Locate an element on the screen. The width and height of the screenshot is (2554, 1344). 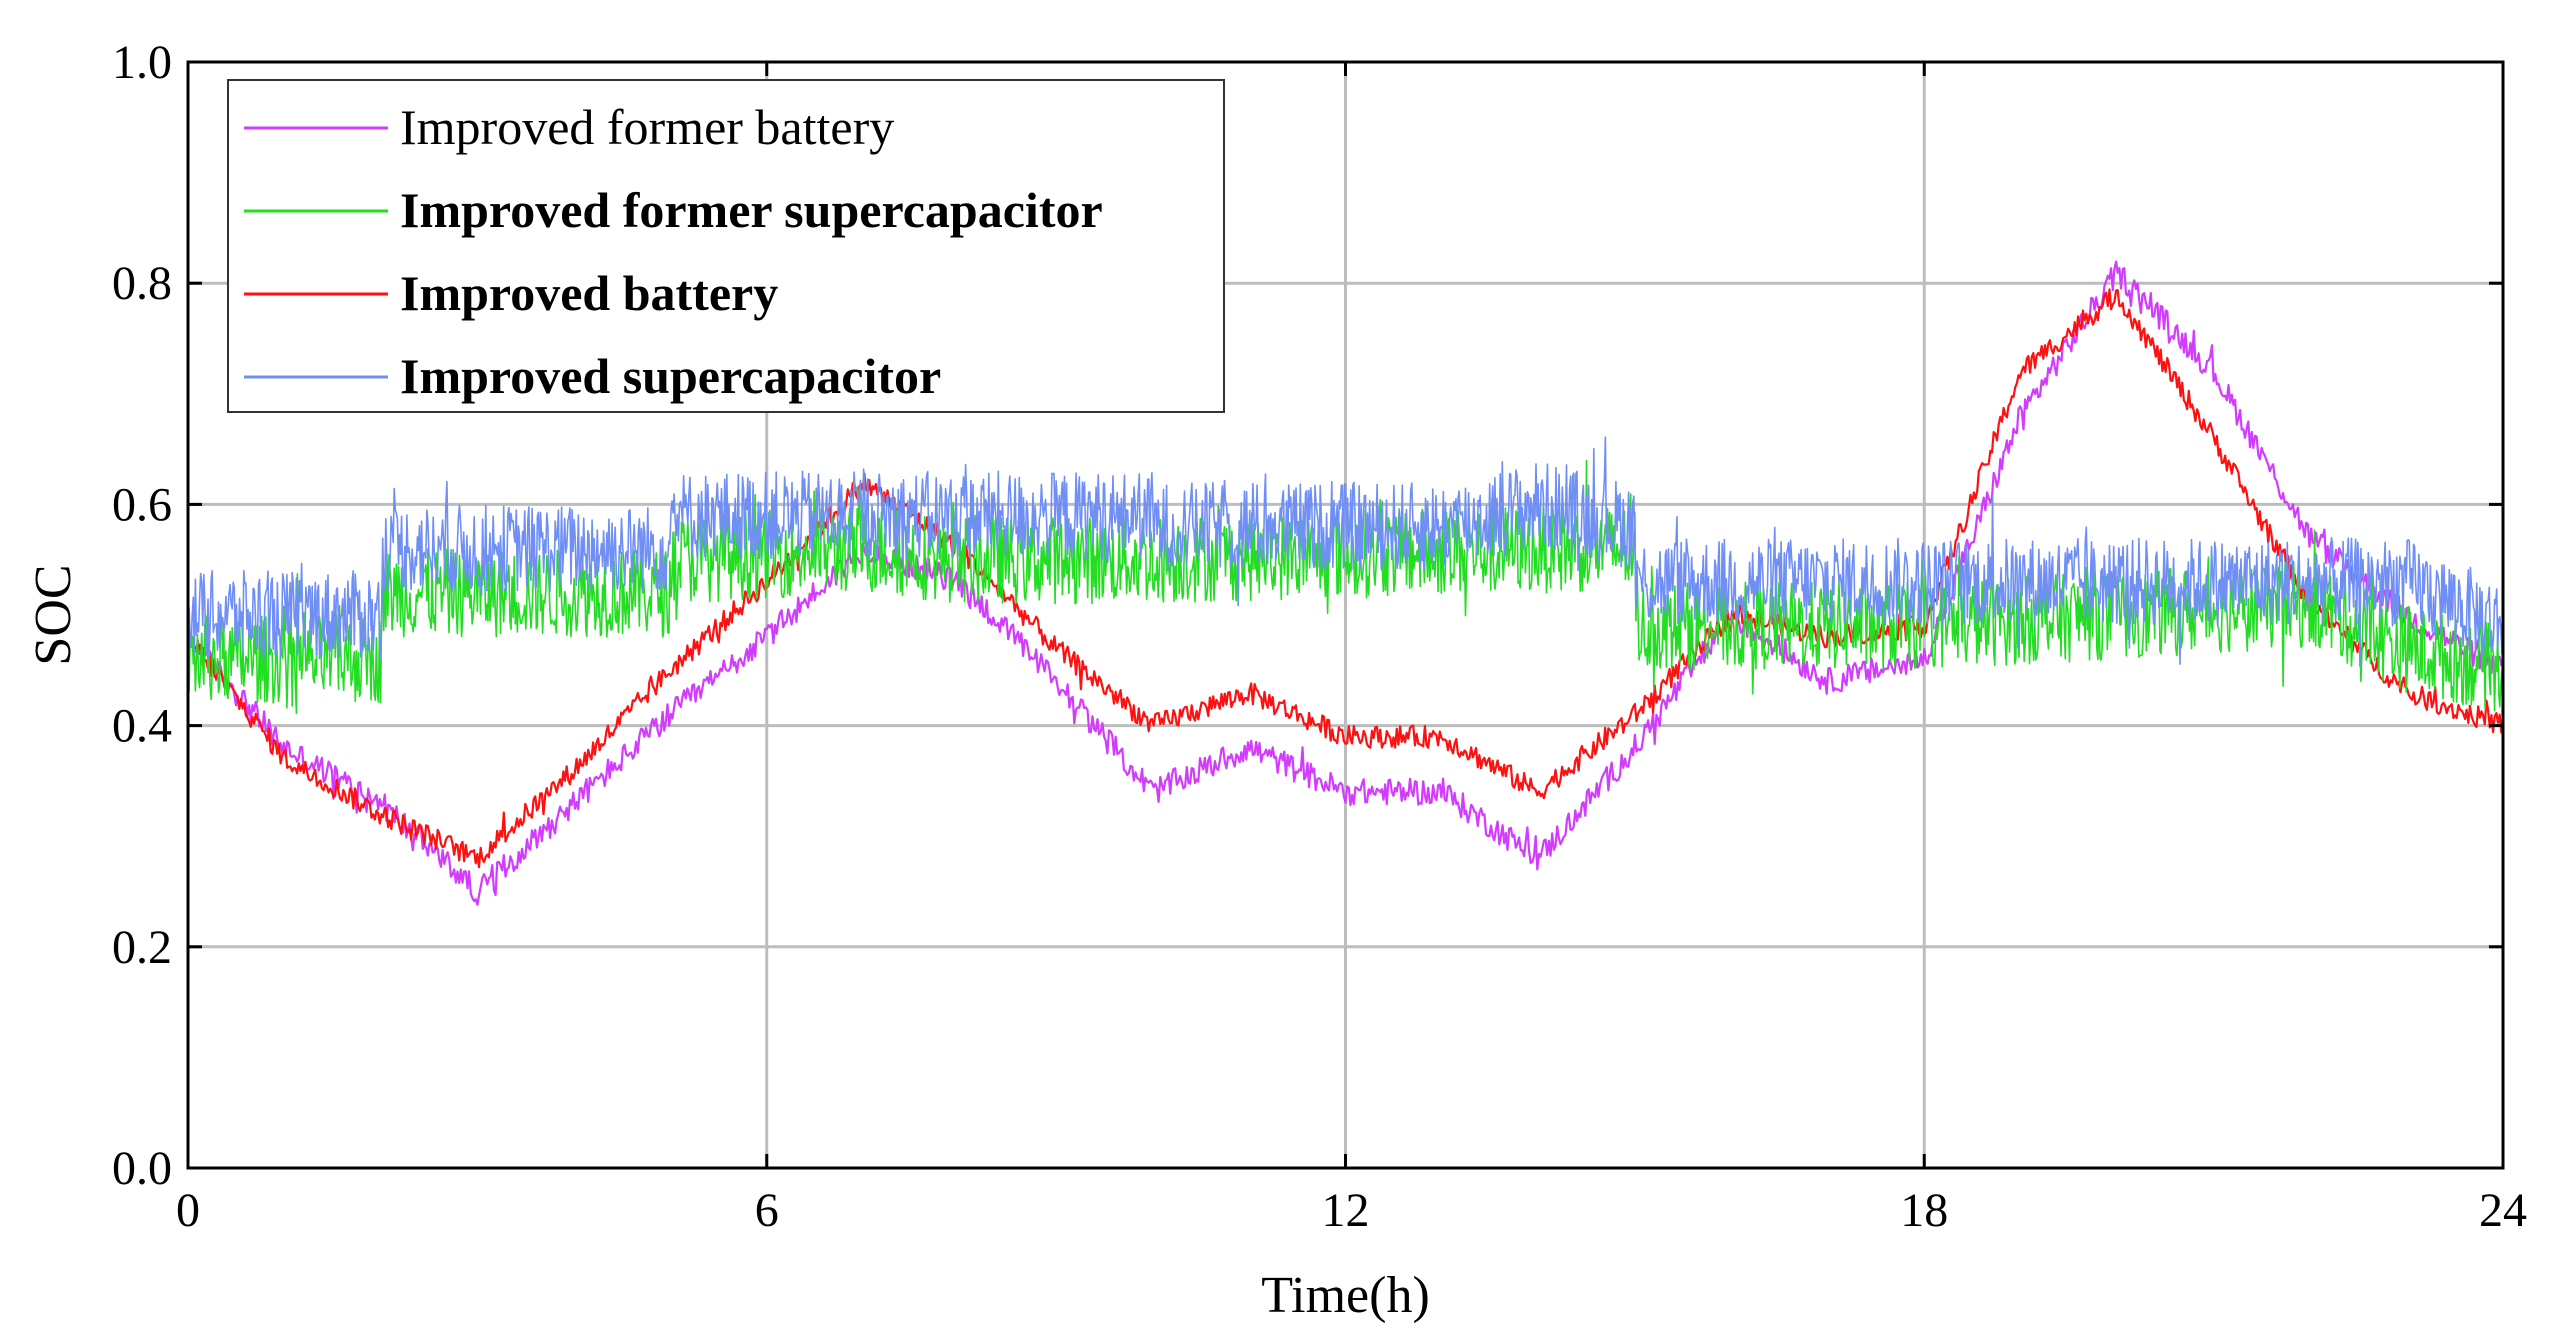
y-tick-label: 0.4 is located at coordinates (142, 726).